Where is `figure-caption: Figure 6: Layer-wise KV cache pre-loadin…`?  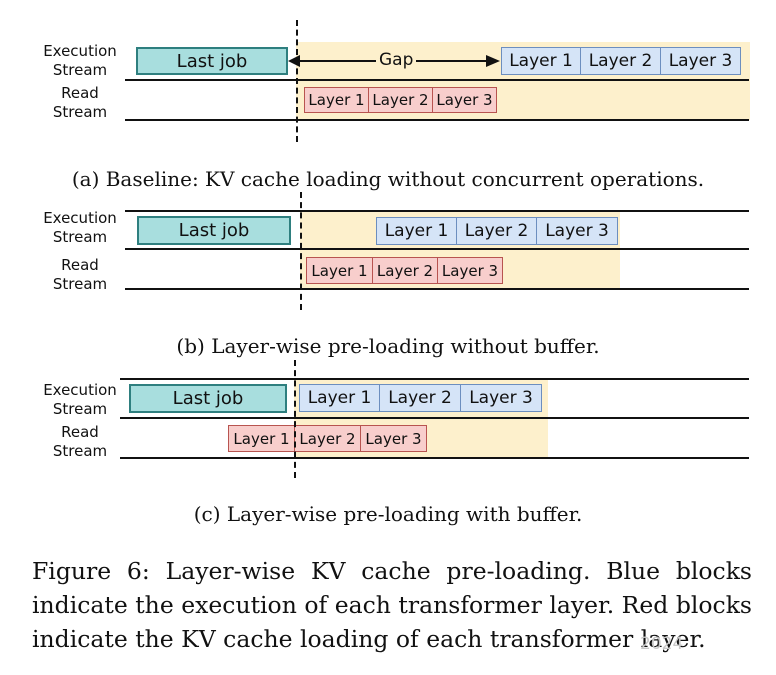 figure-caption: Figure 6: Layer-wise KV cache pre-loadin… is located at coordinates (392, 605).